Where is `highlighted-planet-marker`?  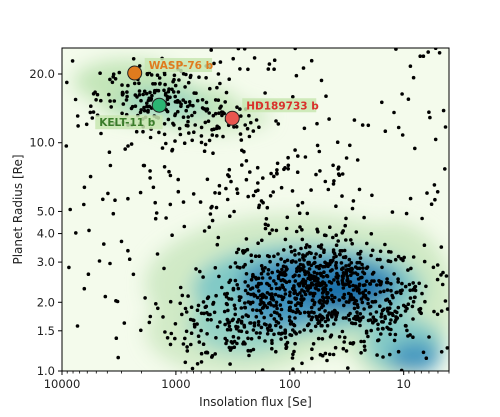
highlighted-planet-marker is located at coordinates (135, 73).